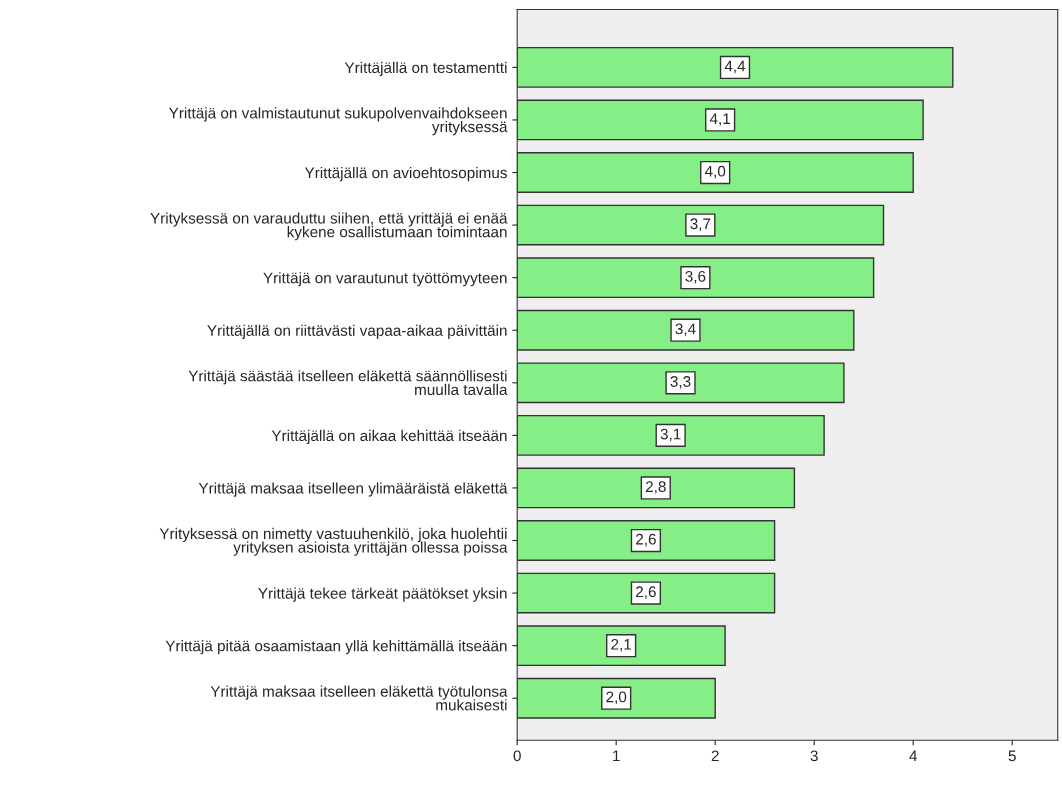 Image resolution: width=1062 pixels, height=796 pixels. Describe the element at coordinates (348, 383) in the screenshot. I see `y-tick-label: Yrittäjä säästää itselleen eläkettä säännöllisesti muulla tavalla` at that location.